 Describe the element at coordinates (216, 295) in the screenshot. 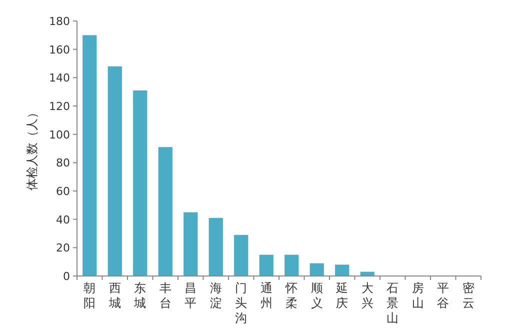

I see `x-tick-label: 海淀` at that location.